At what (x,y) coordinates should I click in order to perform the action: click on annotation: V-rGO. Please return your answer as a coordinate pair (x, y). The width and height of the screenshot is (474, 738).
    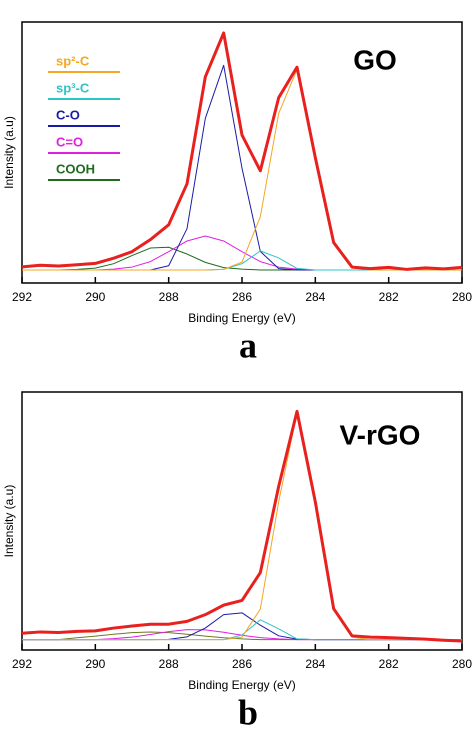
    Looking at the image, I should click on (380, 434).